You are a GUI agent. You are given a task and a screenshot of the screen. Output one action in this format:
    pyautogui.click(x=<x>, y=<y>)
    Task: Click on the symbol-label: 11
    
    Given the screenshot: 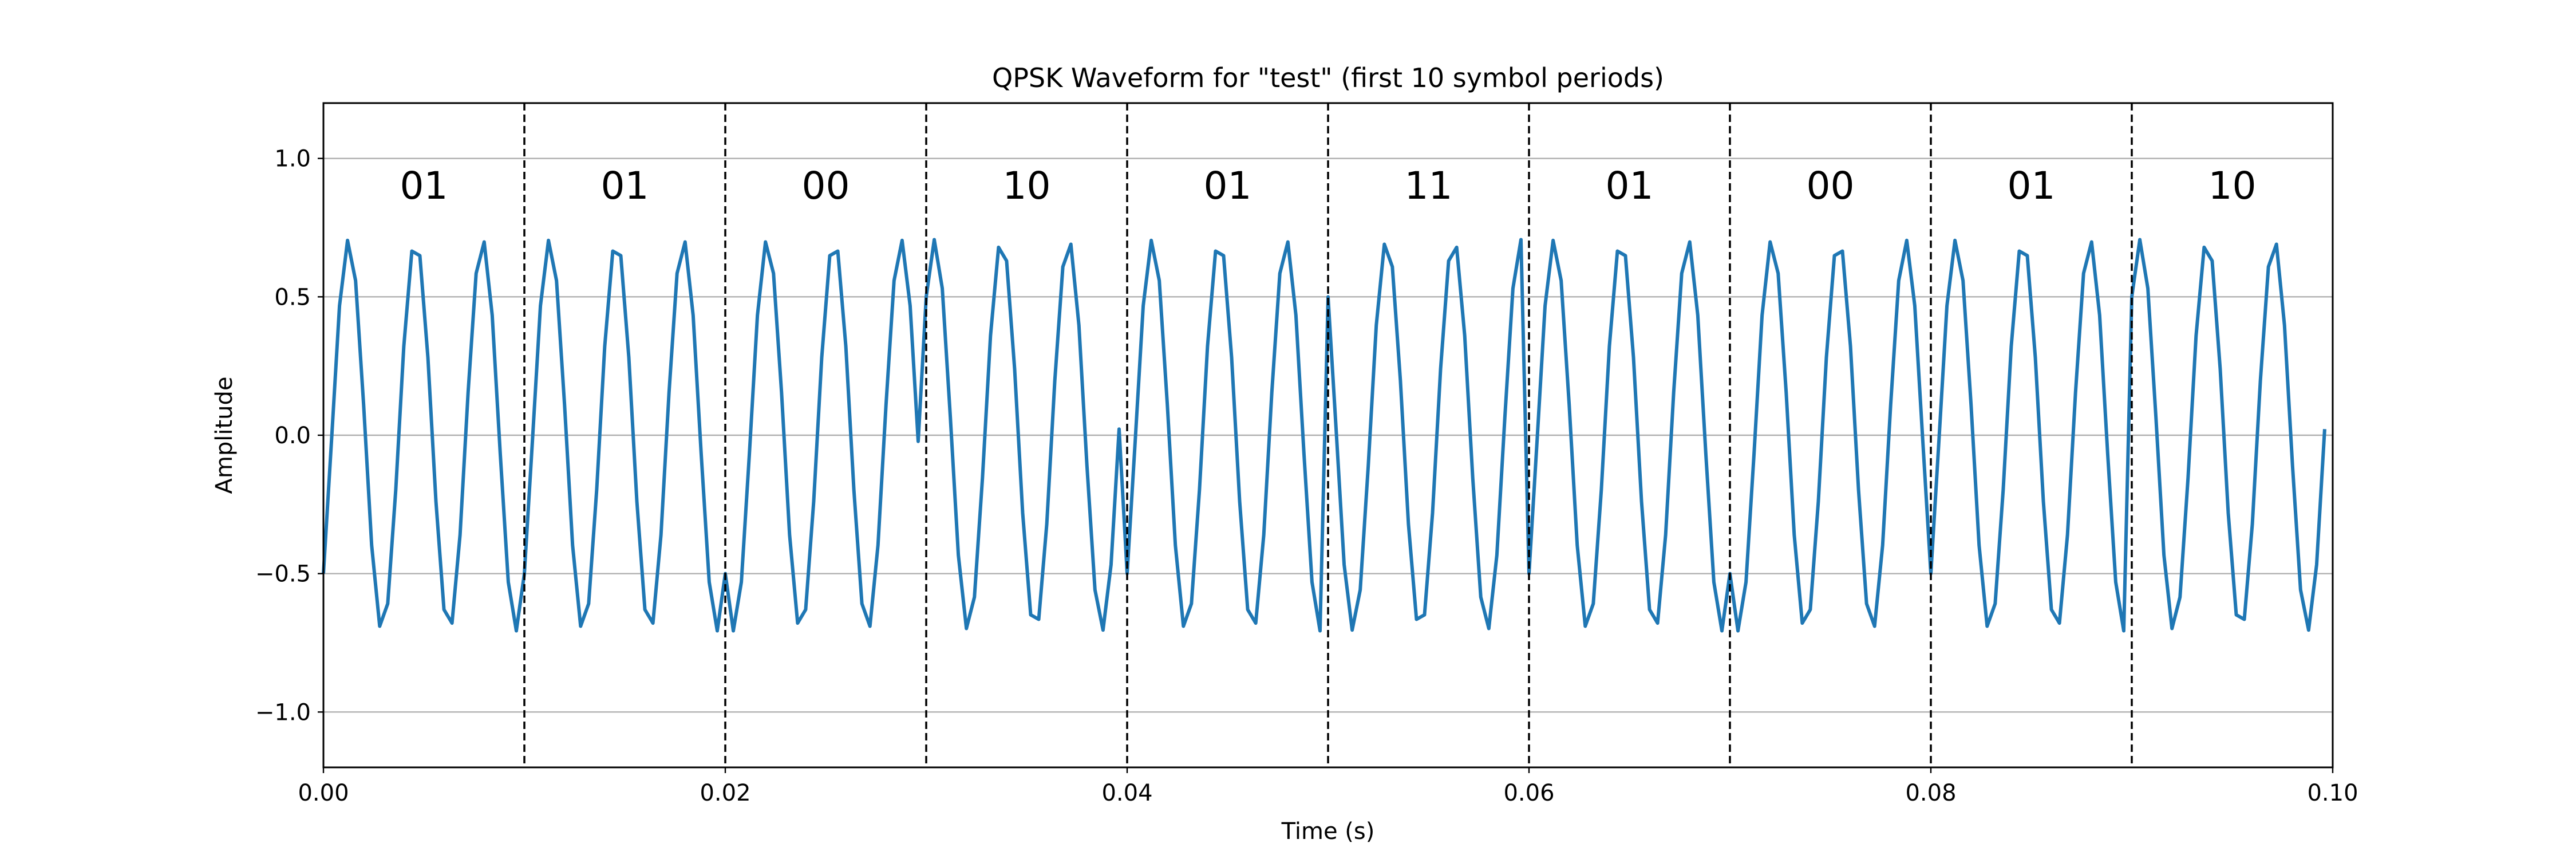 What is the action you would take?
    pyautogui.click(x=1429, y=186)
    